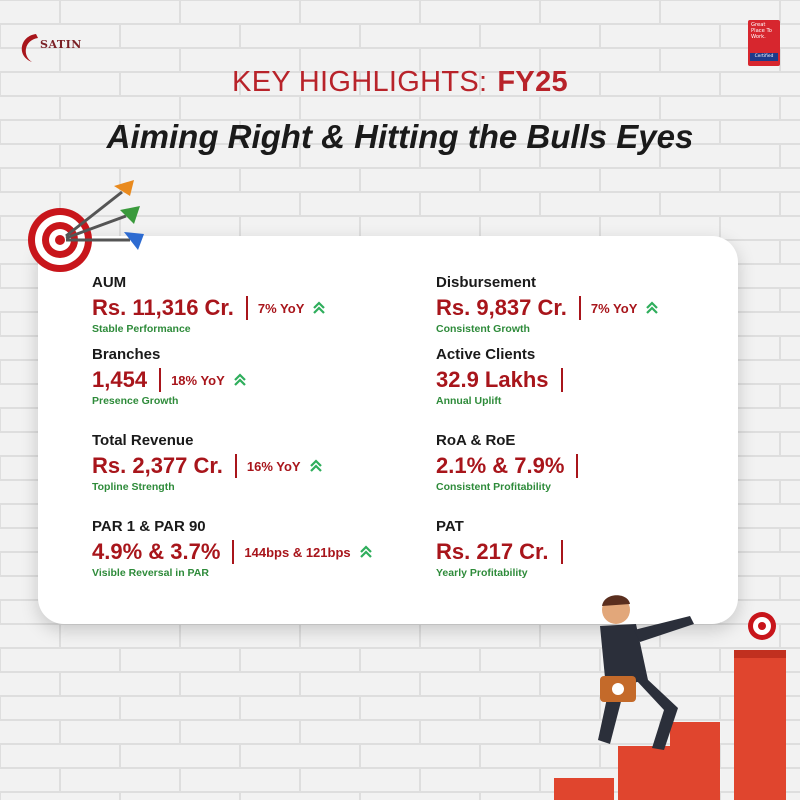  What do you see at coordinates (297, 552) in the screenshot?
I see `metric-yoy: 144bps & 121bps` at bounding box center [297, 552].